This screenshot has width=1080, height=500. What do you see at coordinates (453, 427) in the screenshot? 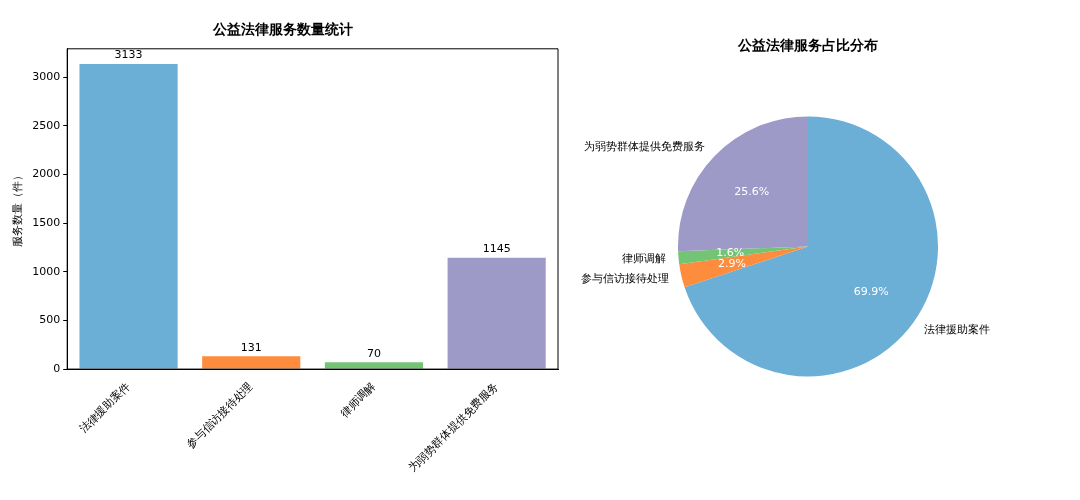
I see `x-tick-label: 为弱势群体提供免费服务` at bounding box center [453, 427].